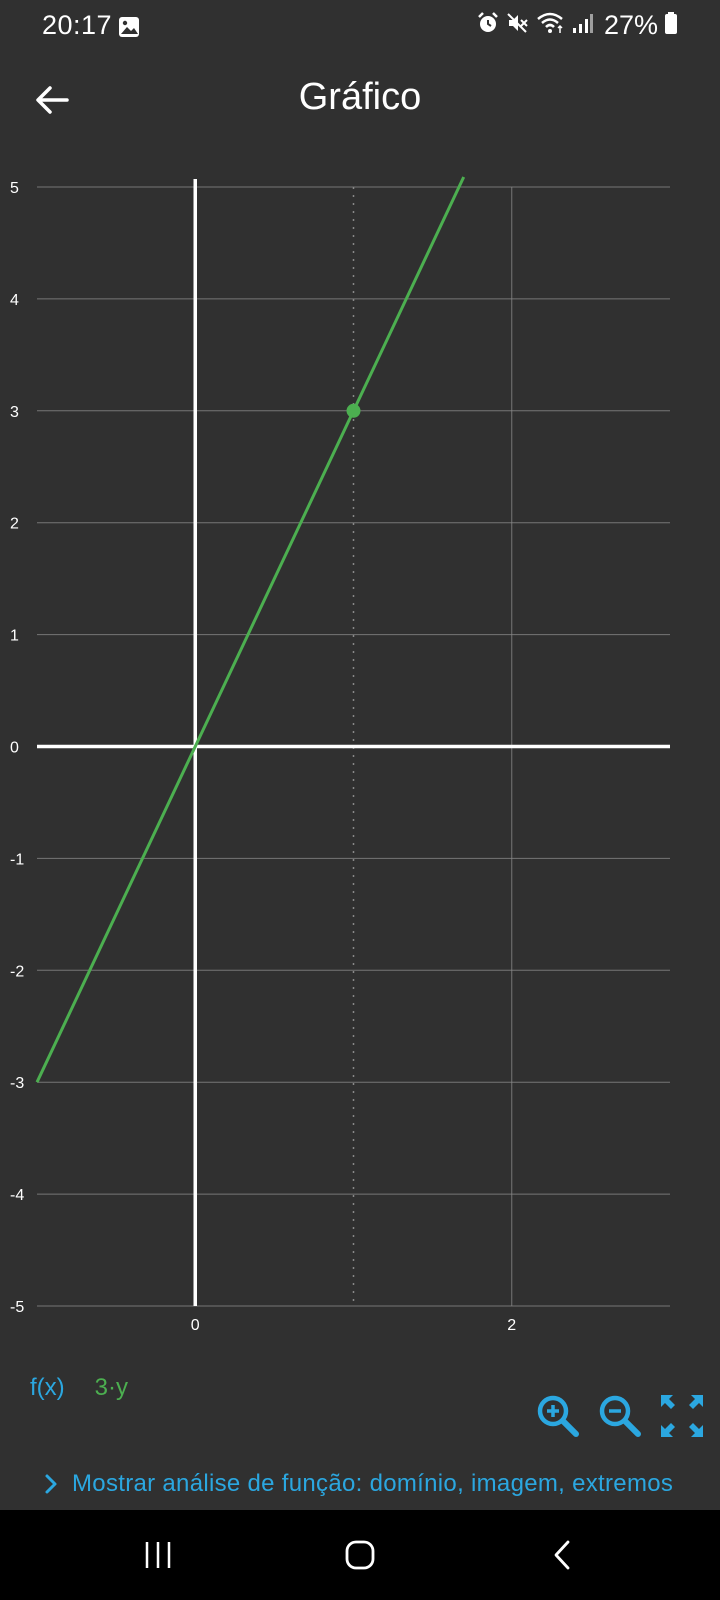 This screenshot has width=720, height=1600. I want to click on chevron-right-icon, so click(51, 1484).